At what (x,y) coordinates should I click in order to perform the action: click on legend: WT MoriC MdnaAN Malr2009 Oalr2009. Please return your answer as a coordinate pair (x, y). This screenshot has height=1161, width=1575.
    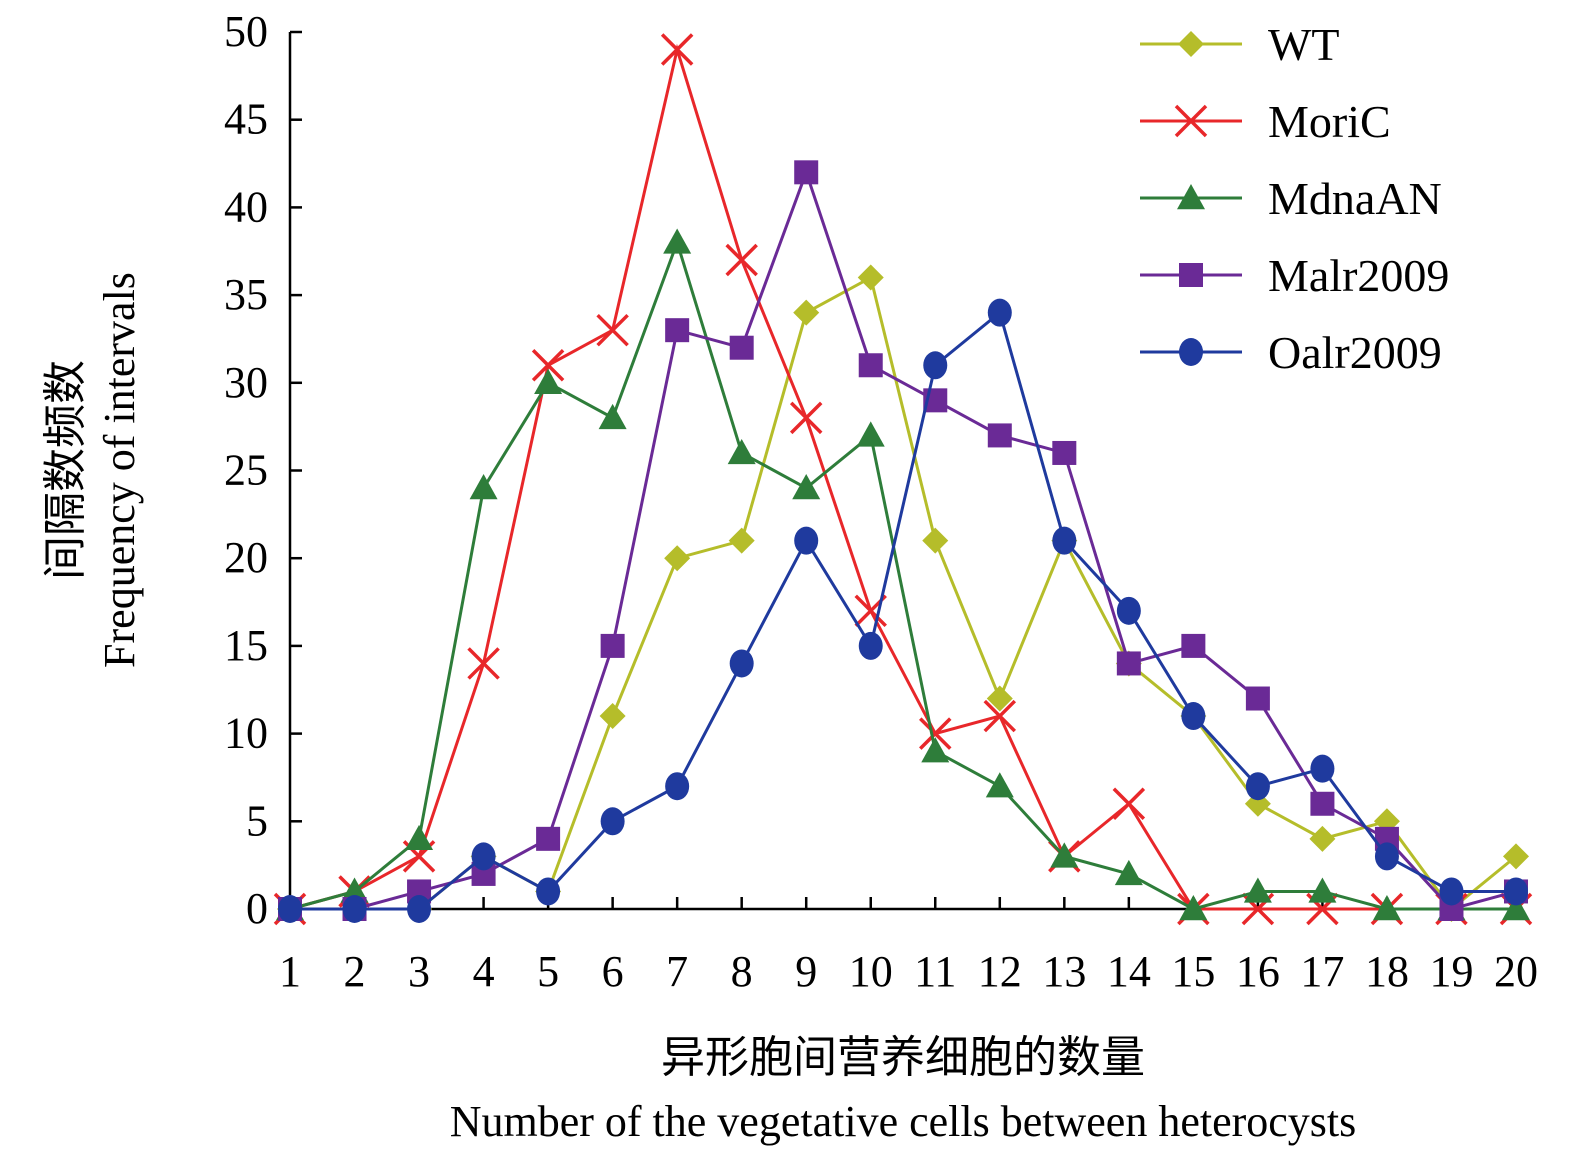
    Looking at the image, I should click on (1294, 198).